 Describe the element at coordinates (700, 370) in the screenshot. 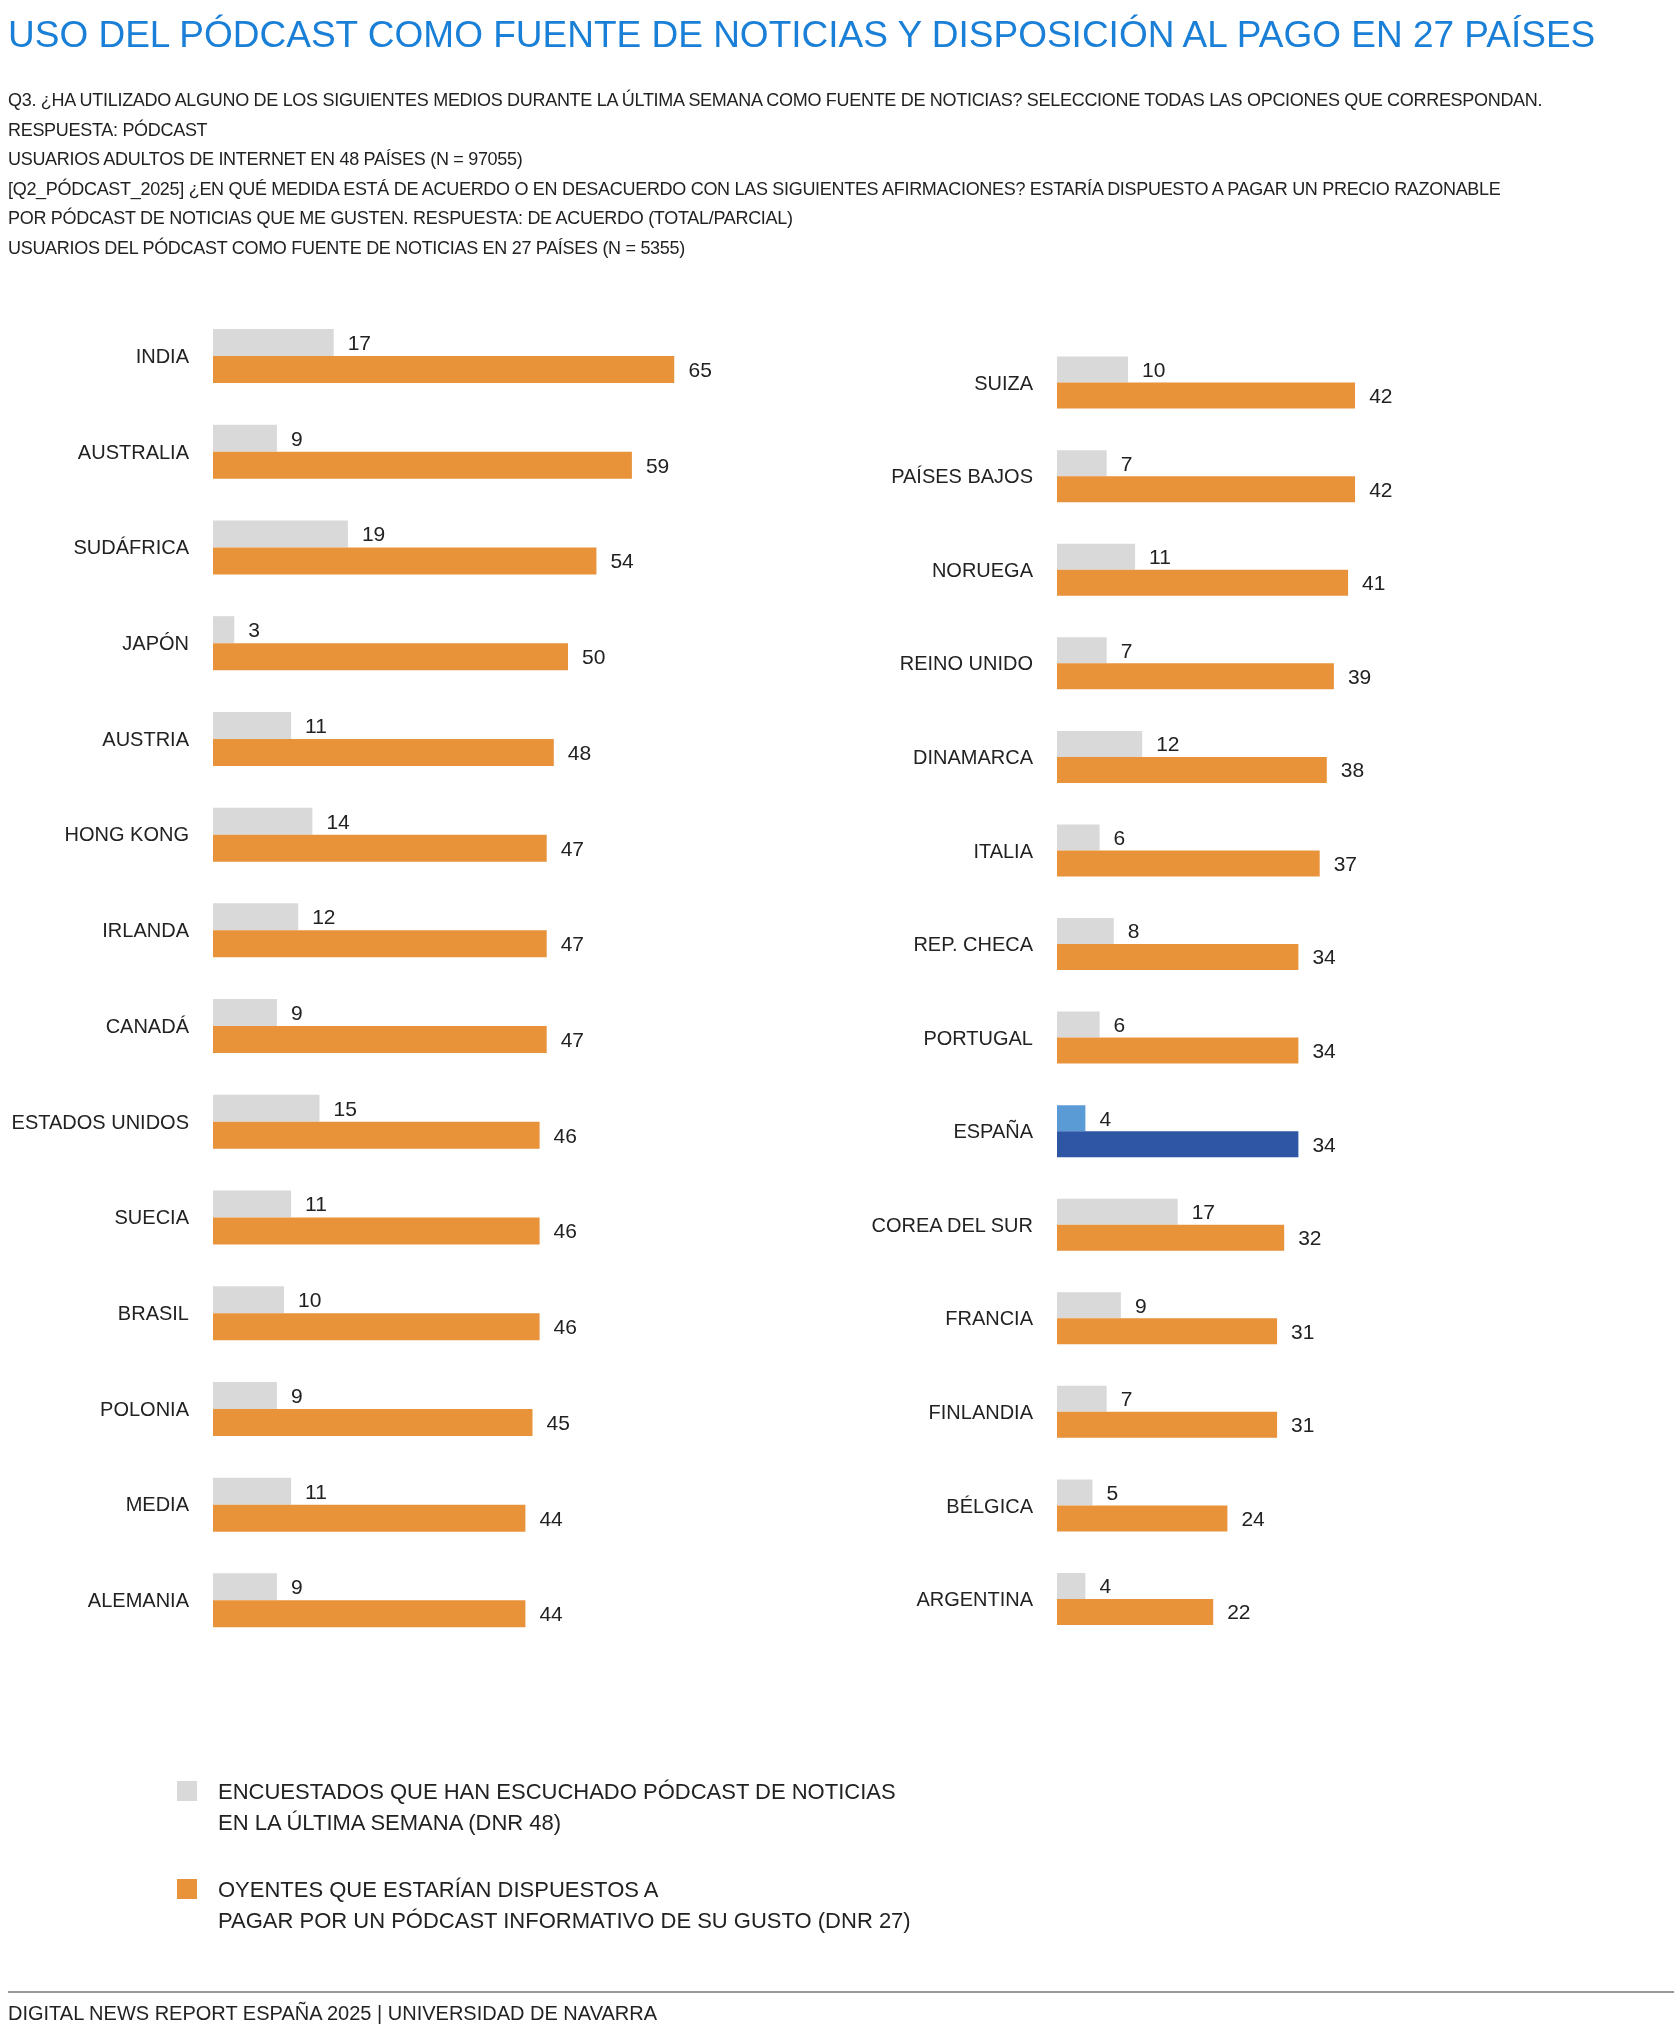

I see `data-label: 65` at that location.